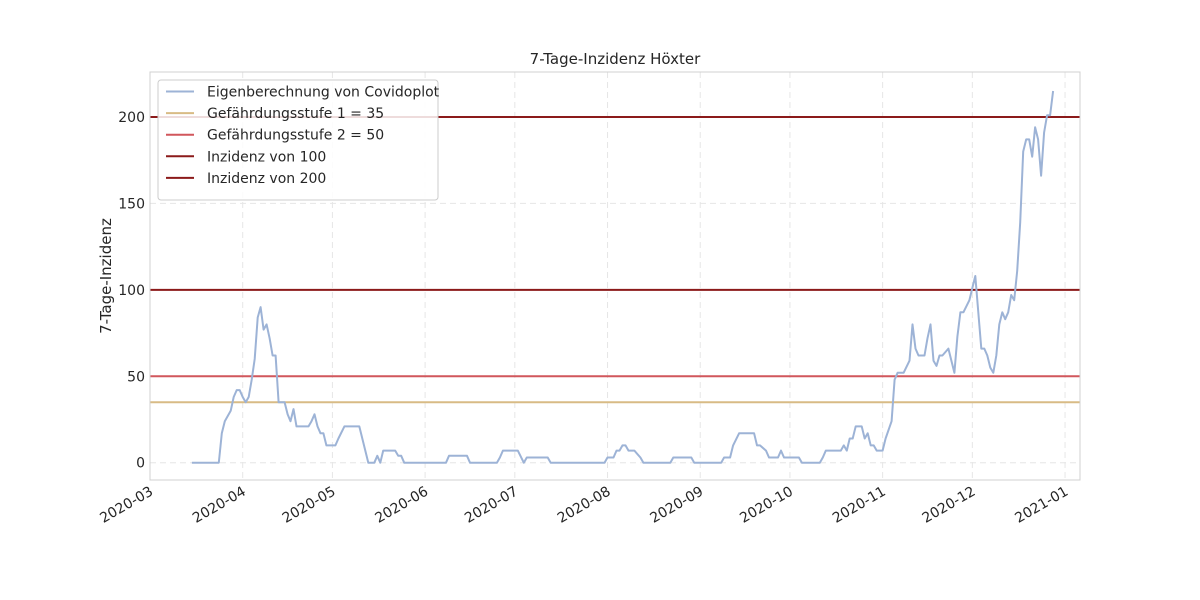 The image size is (1200, 600). Describe the element at coordinates (136, 377) in the screenshot. I see `y-tick-label: 50` at that location.